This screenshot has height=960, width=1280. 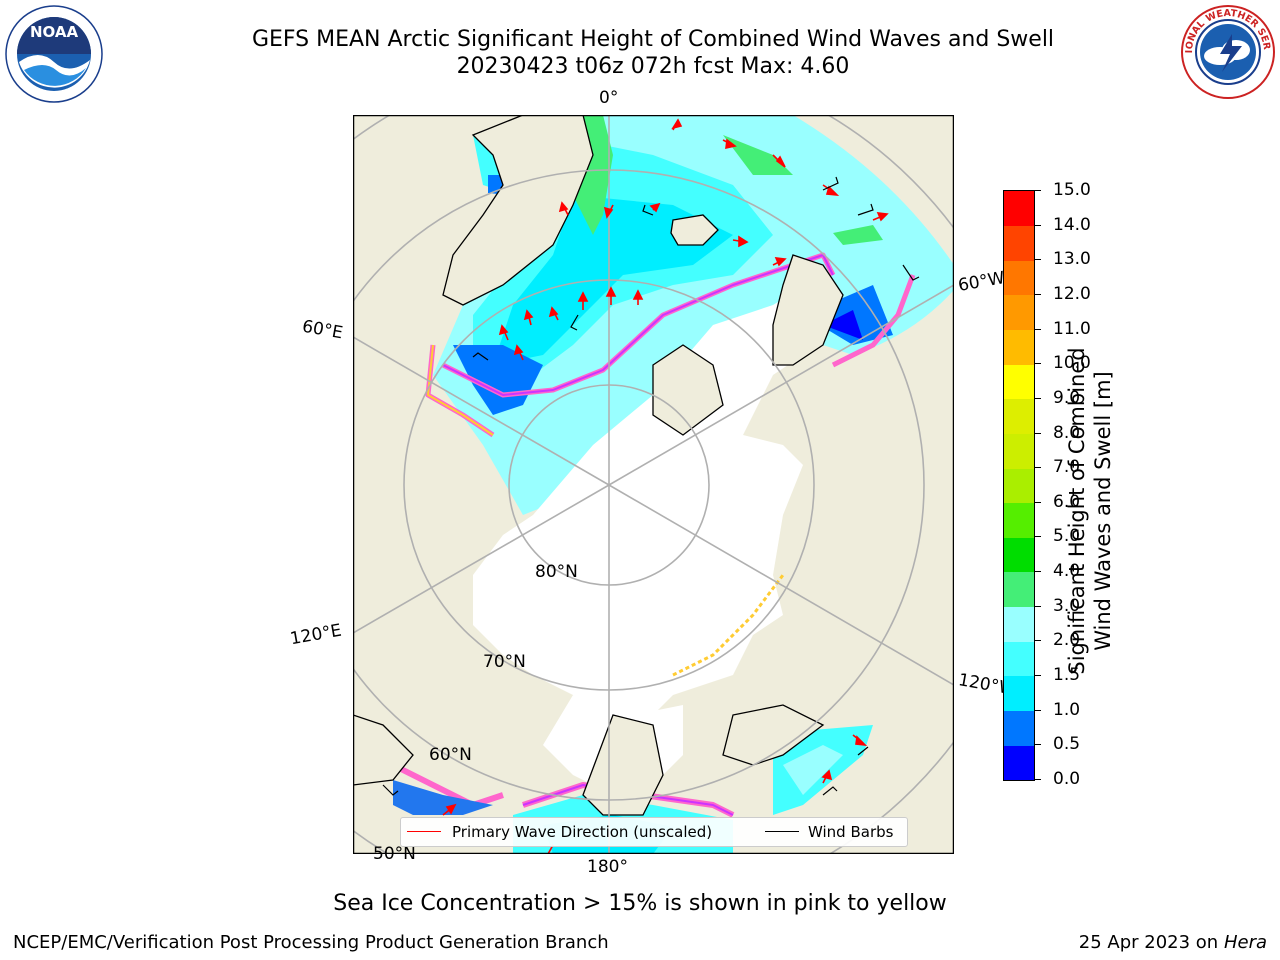 What do you see at coordinates (1067, 432) in the screenshot?
I see `colorbar-tick-label: 8.0` at bounding box center [1067, 432].